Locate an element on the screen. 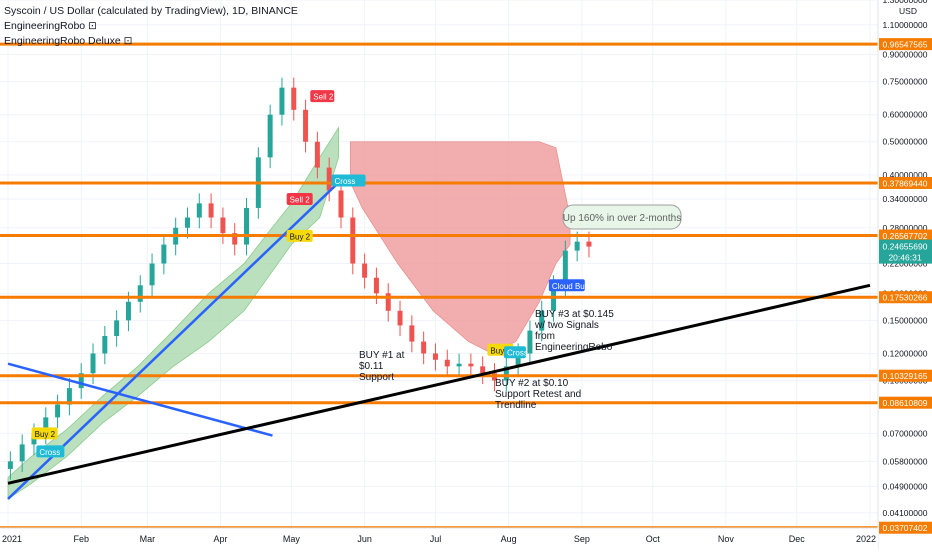 Image resolution: width=932 pixels, height=555 pixels. time-axis is located at coordinates (439, 539).